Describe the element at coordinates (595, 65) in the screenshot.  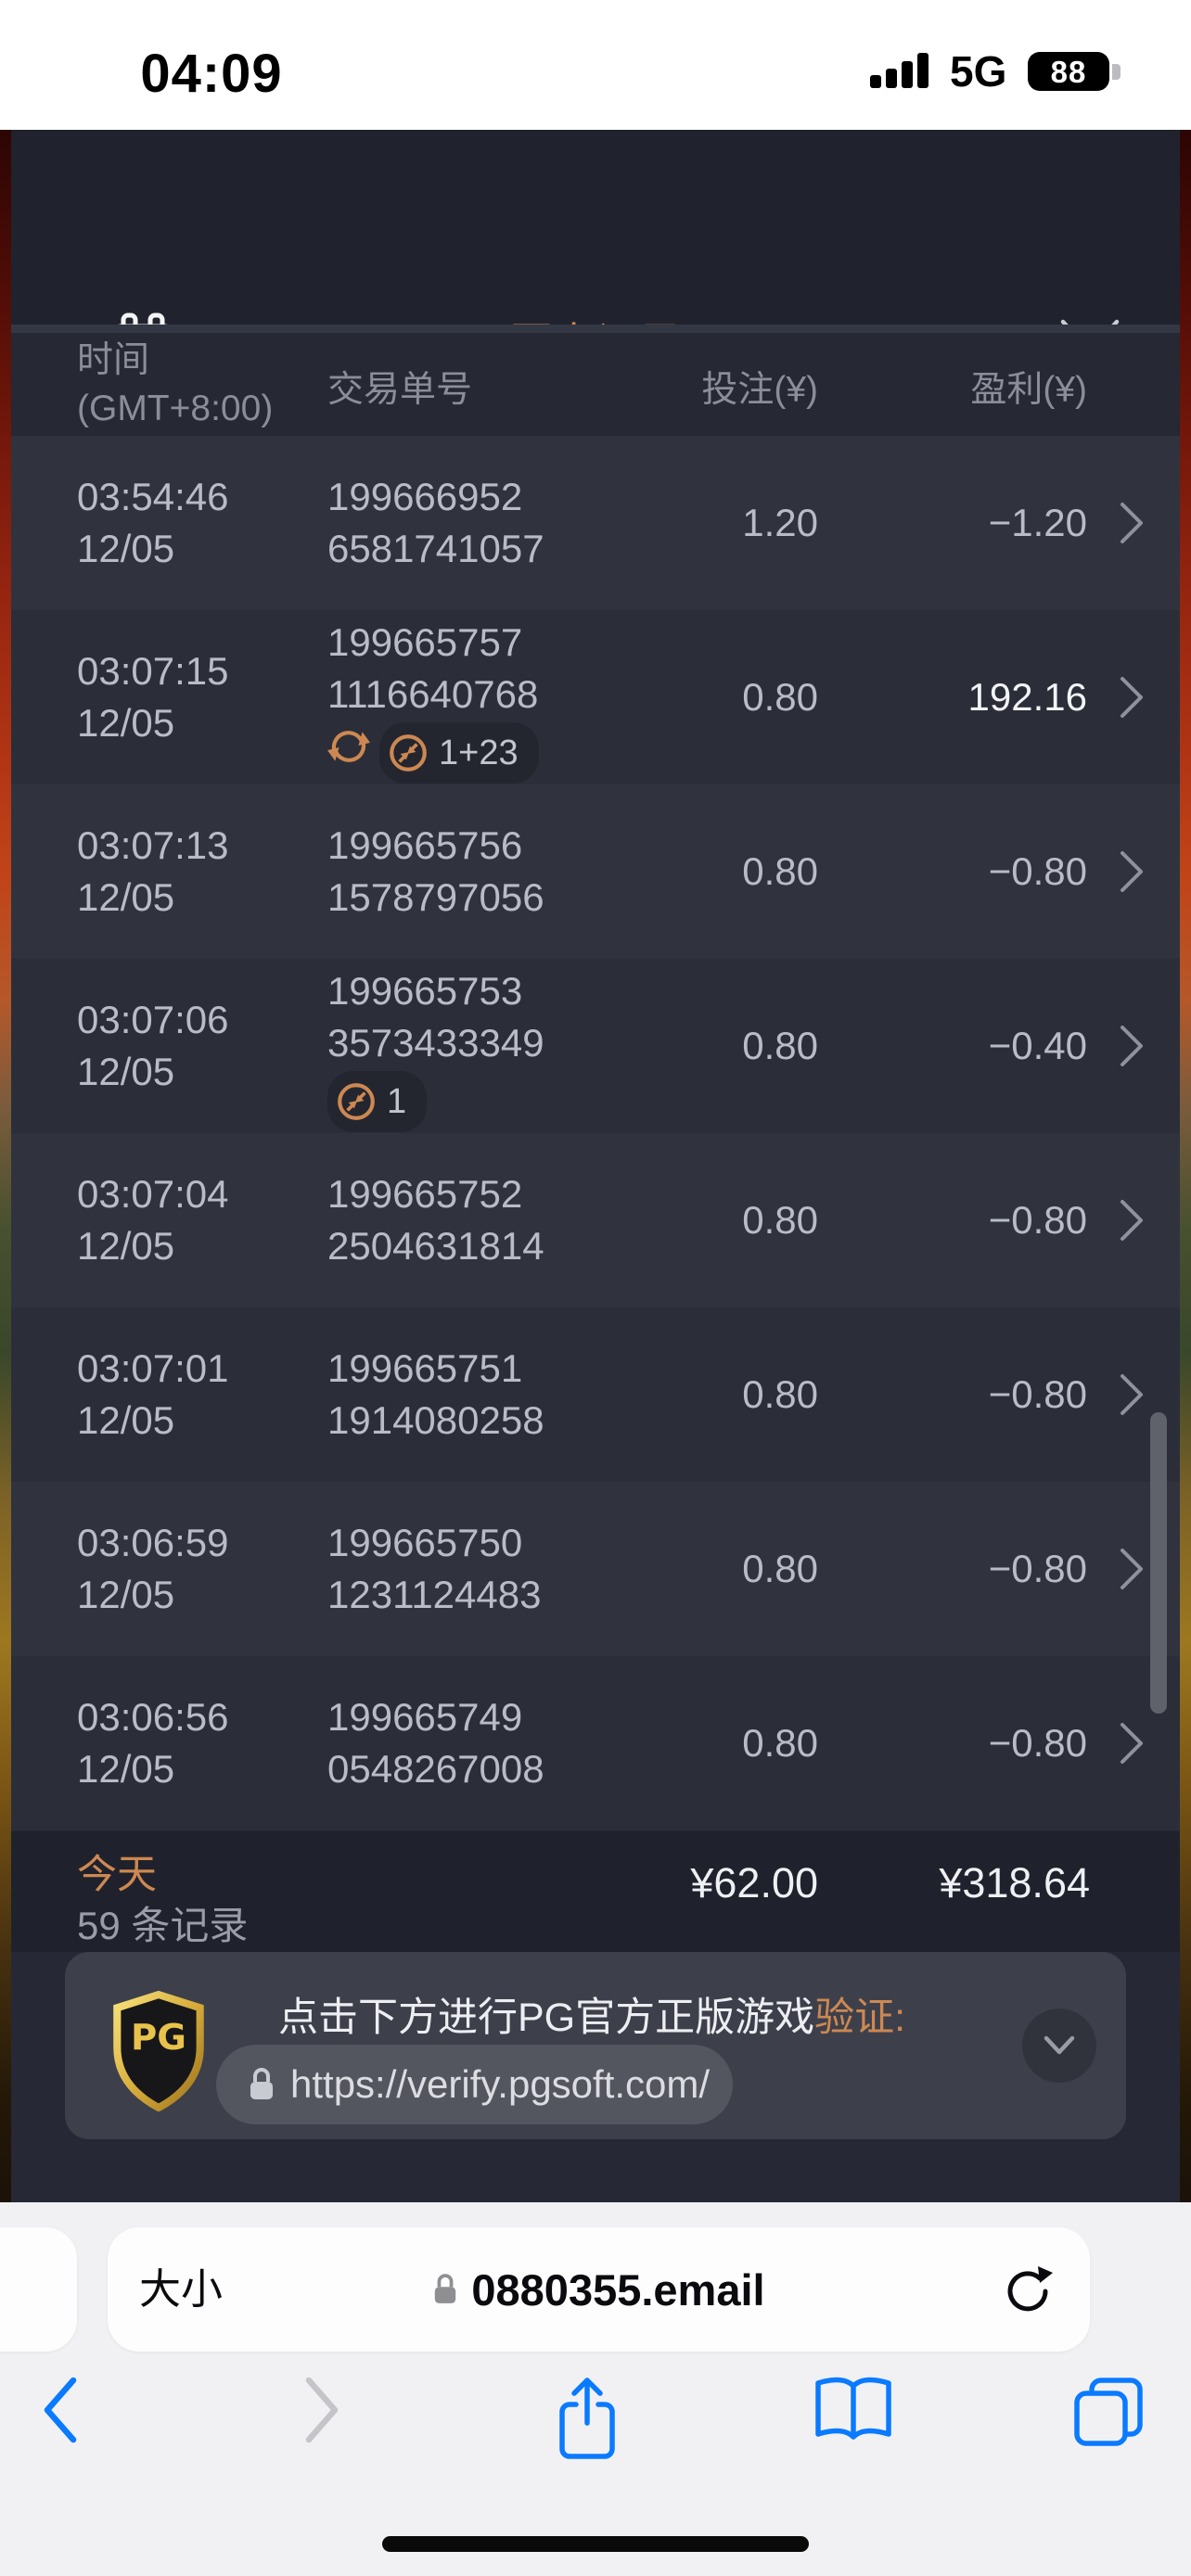
I see `status-bar: 04:09 5G 88` at that location.